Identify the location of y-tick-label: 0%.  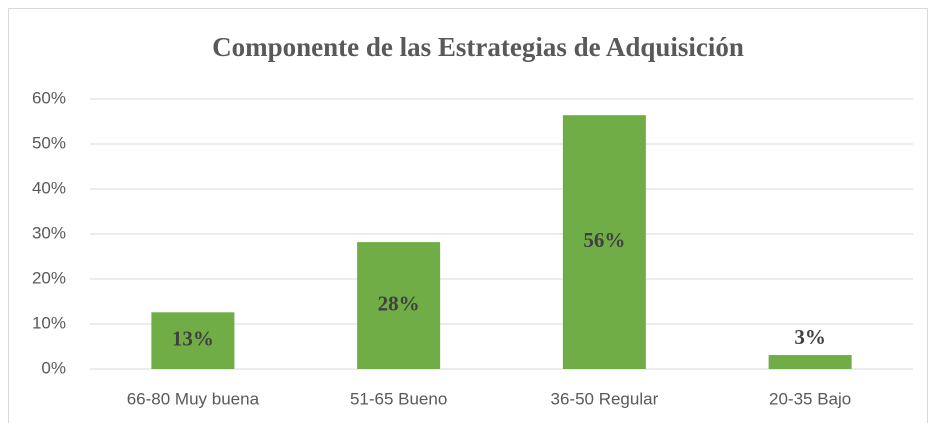
(53, 367).